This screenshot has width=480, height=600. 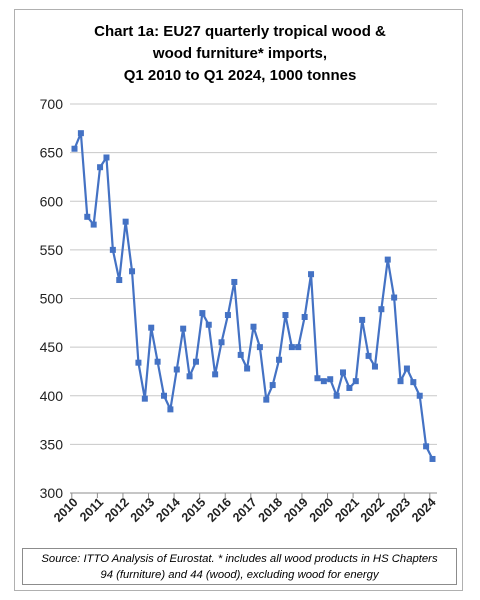 I want to click on x-tick-label: 2019, so click(x=296, y=510).